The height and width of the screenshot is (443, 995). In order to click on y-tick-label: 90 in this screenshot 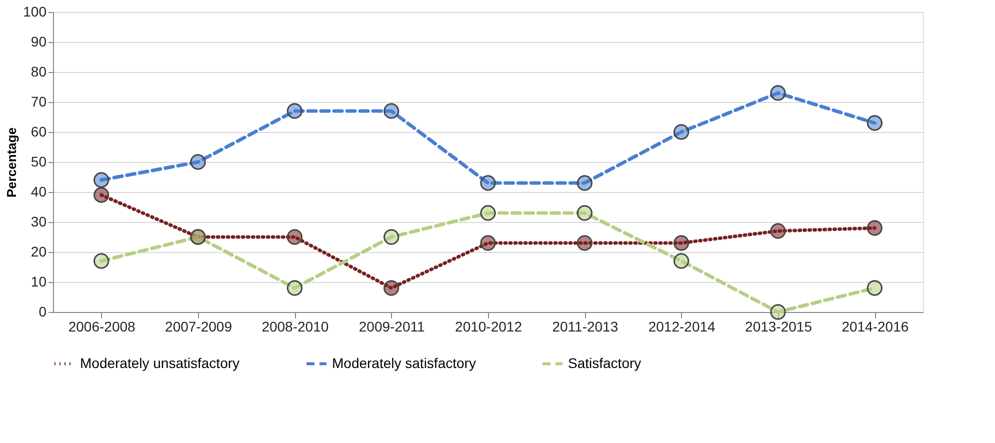, I will do `click(38, 42)`.